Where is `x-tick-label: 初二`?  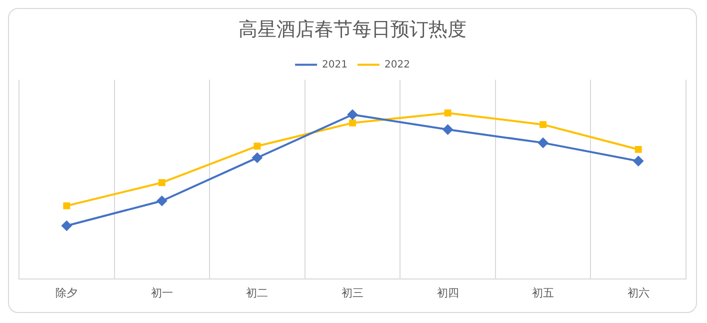
x-tick-label: 初二 is located at coordinates (257, 293).